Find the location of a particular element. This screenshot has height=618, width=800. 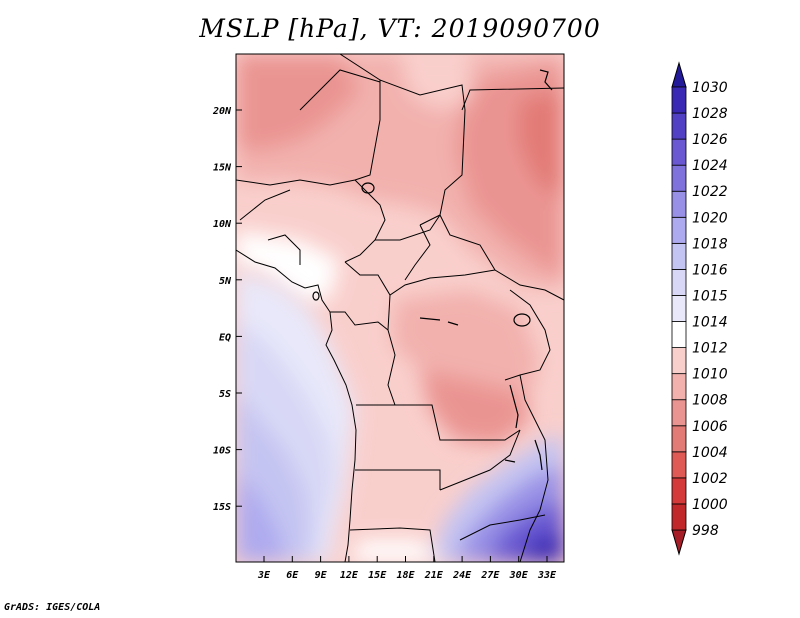

border-gabon is located at coordinates (359, 321).